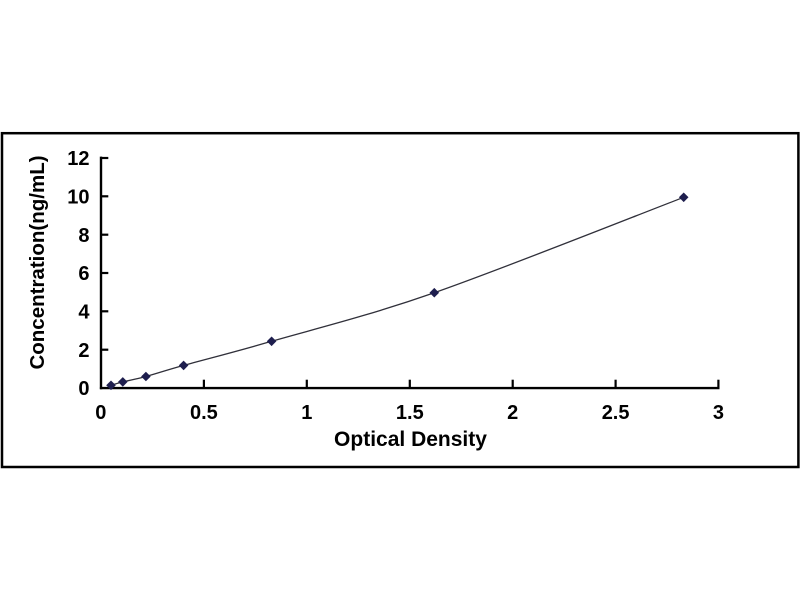 The width and height of the screenshot is (800, 600). Describe the element at coordinates (410, 413) in the screenshot. I see `svg-text: 1.5` at that location.